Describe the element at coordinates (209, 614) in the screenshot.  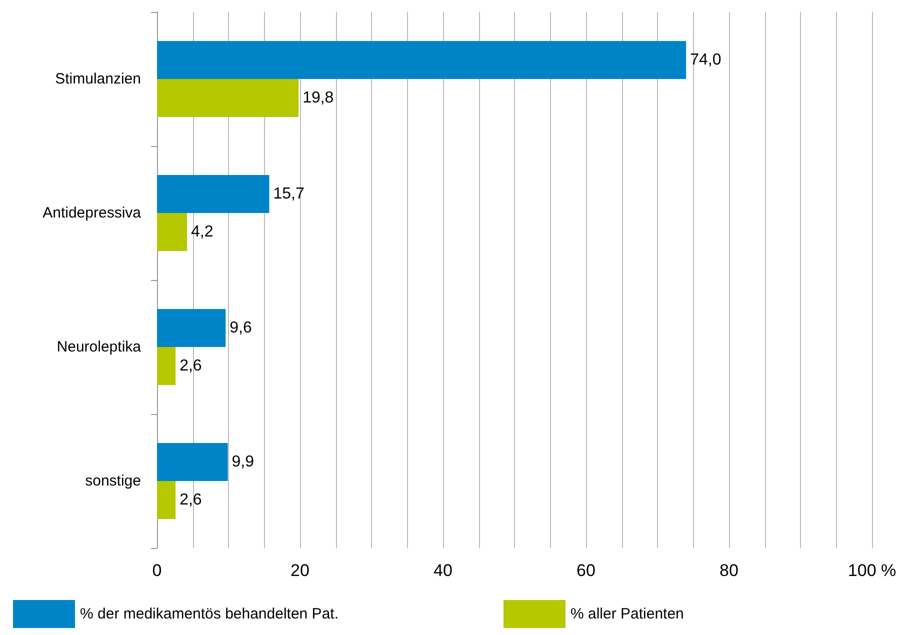
I see `legend-label: % der medikamentös behandelten Pat.` at that location.